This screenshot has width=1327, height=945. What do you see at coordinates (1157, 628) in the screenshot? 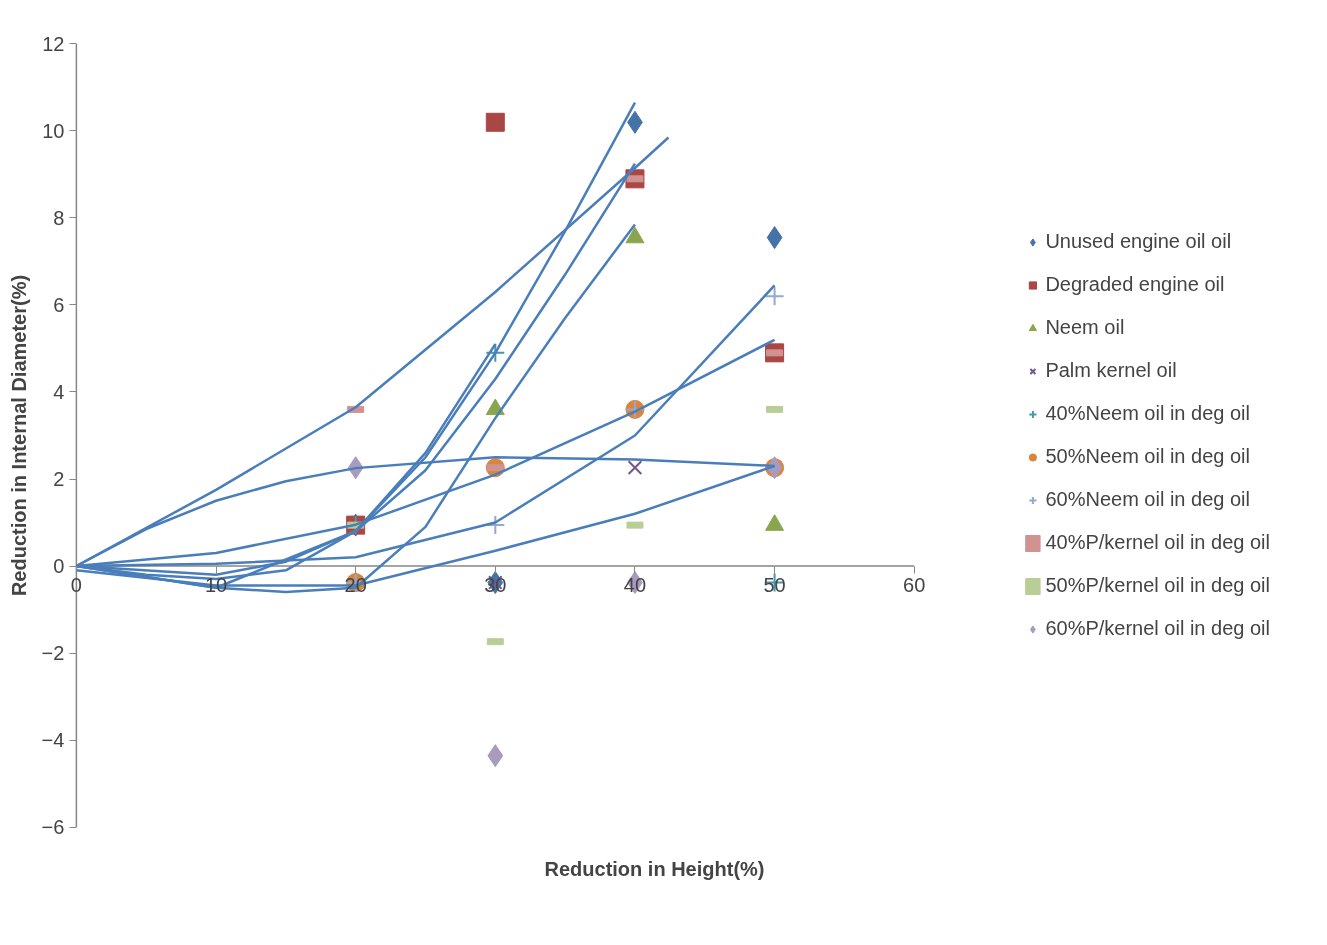
I see `legend-label: 60%P/kernel oil in deg oil` at bounding box center [1157, 628].